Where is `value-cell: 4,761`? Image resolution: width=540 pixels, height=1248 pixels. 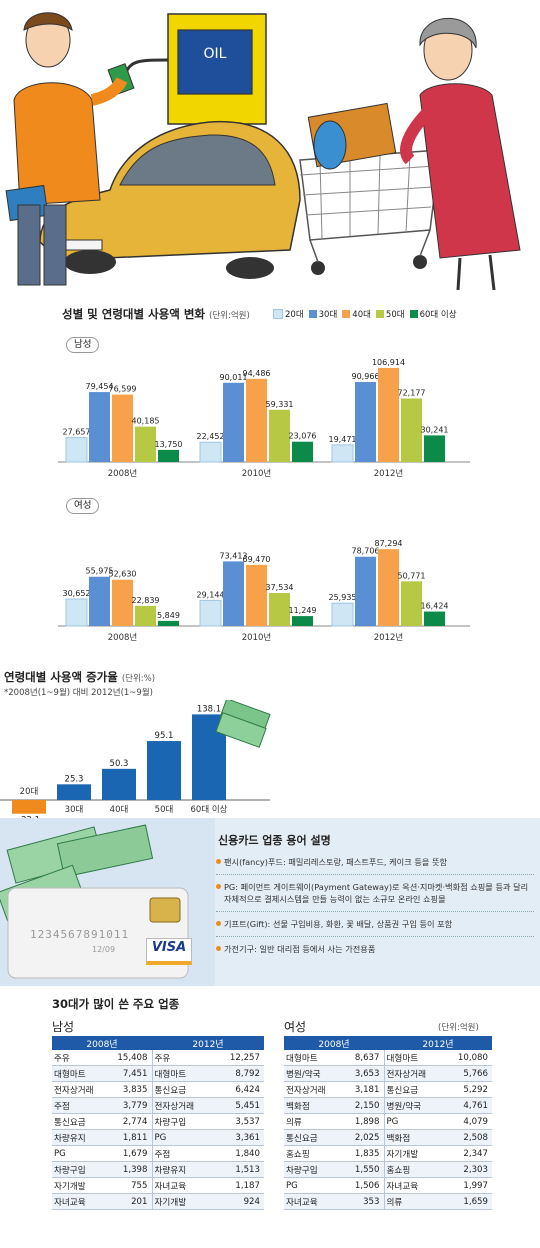 value-cell: 4,761 is located at coordinates (471, 1105).